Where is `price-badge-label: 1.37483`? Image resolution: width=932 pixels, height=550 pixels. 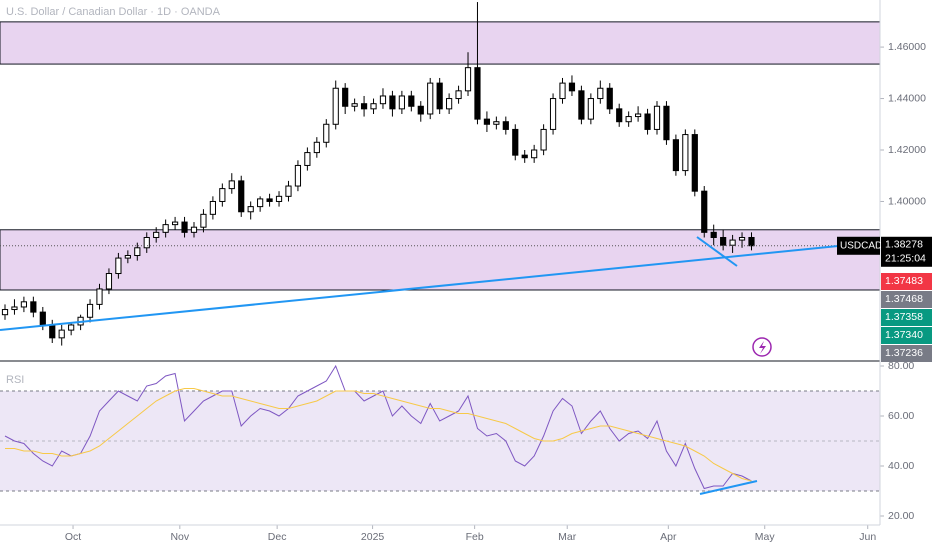
price-badge-label: 1.37483 is located at coordinates (904, 281).